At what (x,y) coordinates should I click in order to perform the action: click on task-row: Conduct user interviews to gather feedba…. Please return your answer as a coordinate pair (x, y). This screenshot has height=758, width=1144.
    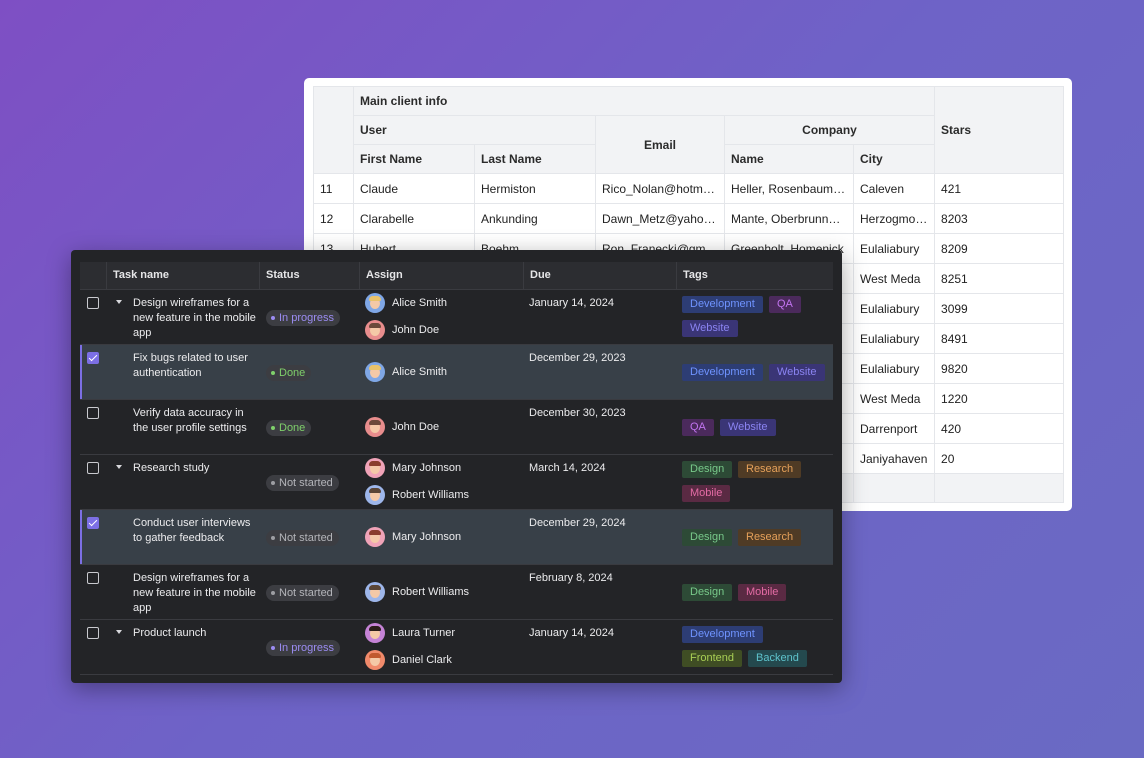
    Looking at the image, I should click on (456, 537).